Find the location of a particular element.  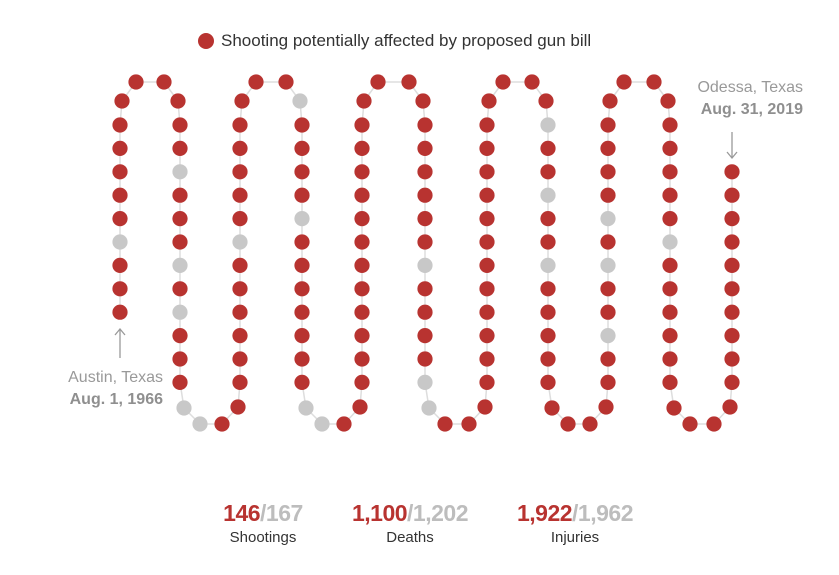

stat-affected: 1,922 is located at coordinates (544, 513).